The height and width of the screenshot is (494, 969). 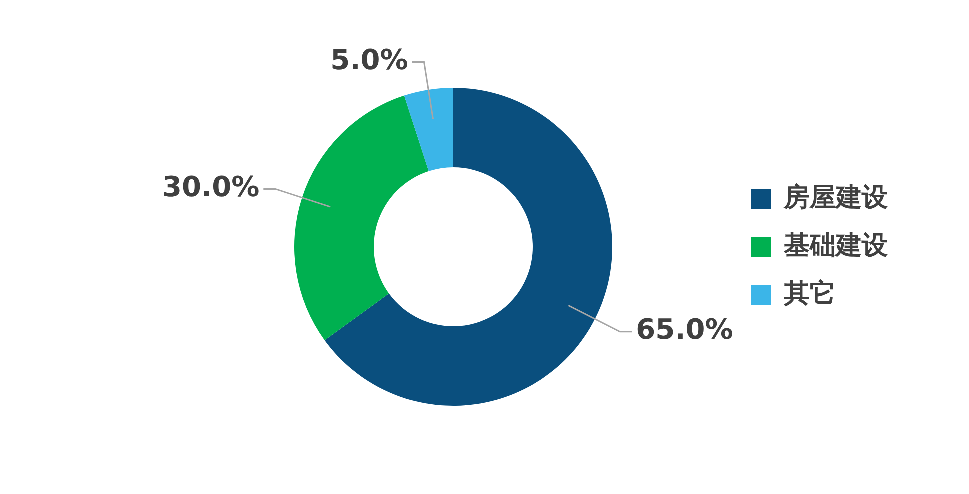 What do you see at coordinates (809, 293) in the screenshot?
I see `legend-label: 其它` at bounding box center [809, 293].